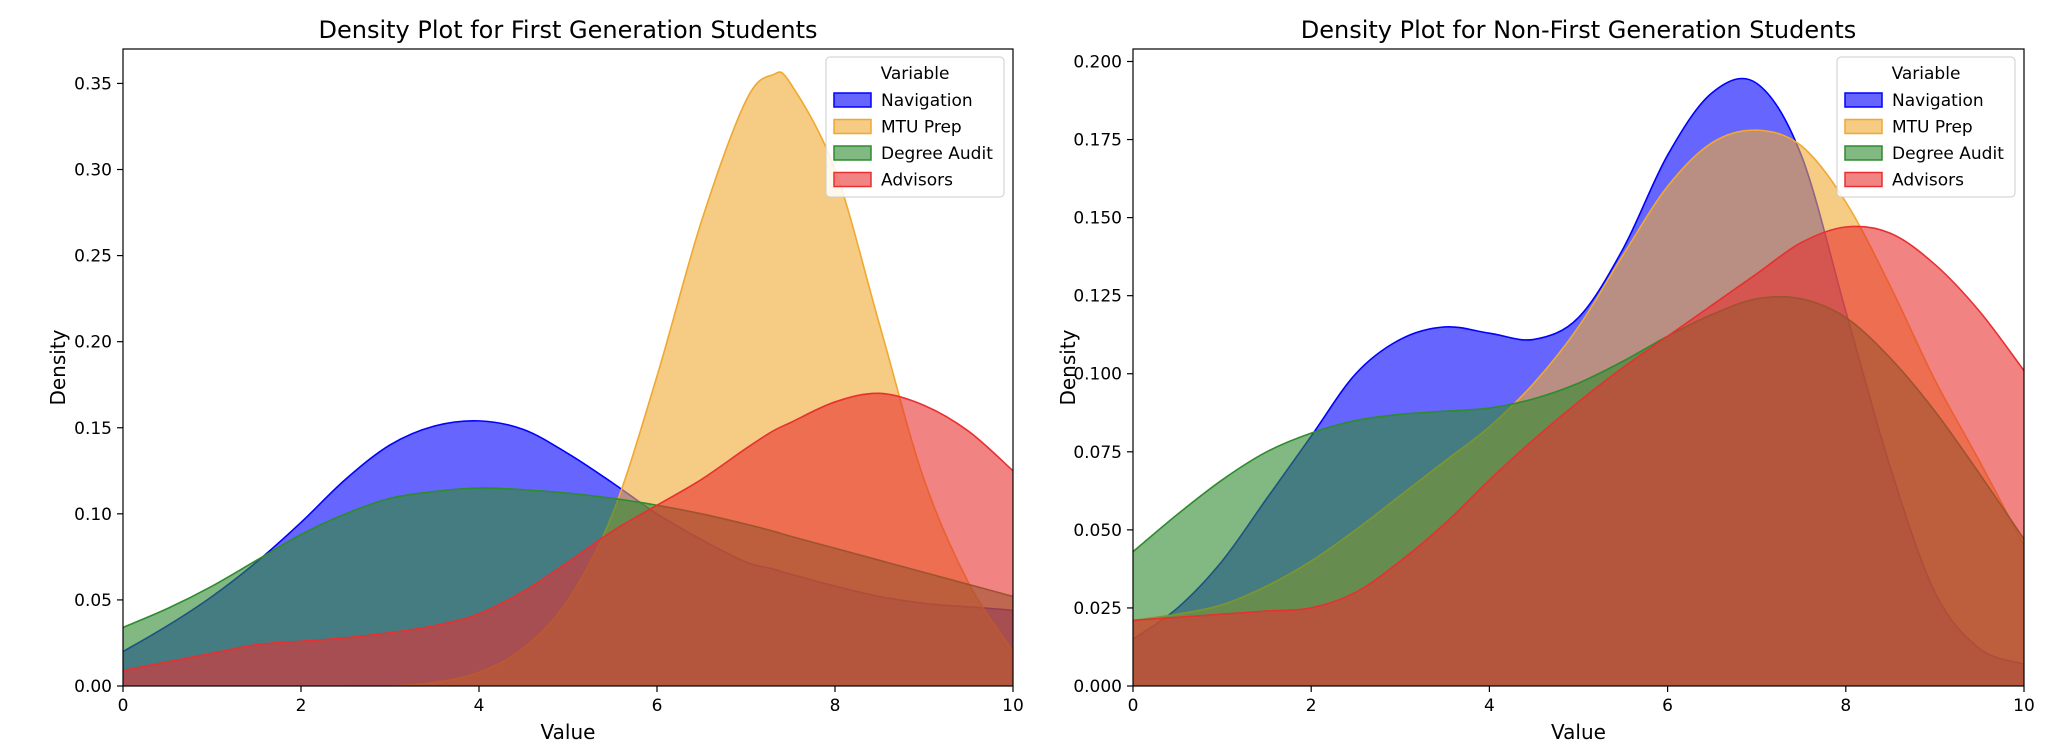  Describe the element at coordinates (93, 171) in the screenshot. I see `y-tick-label: 0.30` at that location.